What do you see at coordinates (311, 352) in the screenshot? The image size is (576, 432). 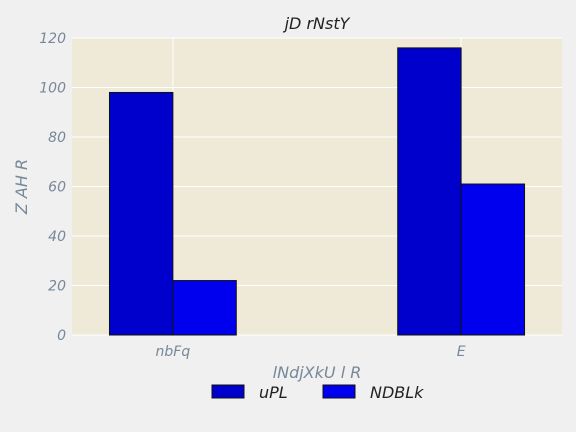 I see `x-axis-ticks: nbFq E` at bounding box center [311, 352].